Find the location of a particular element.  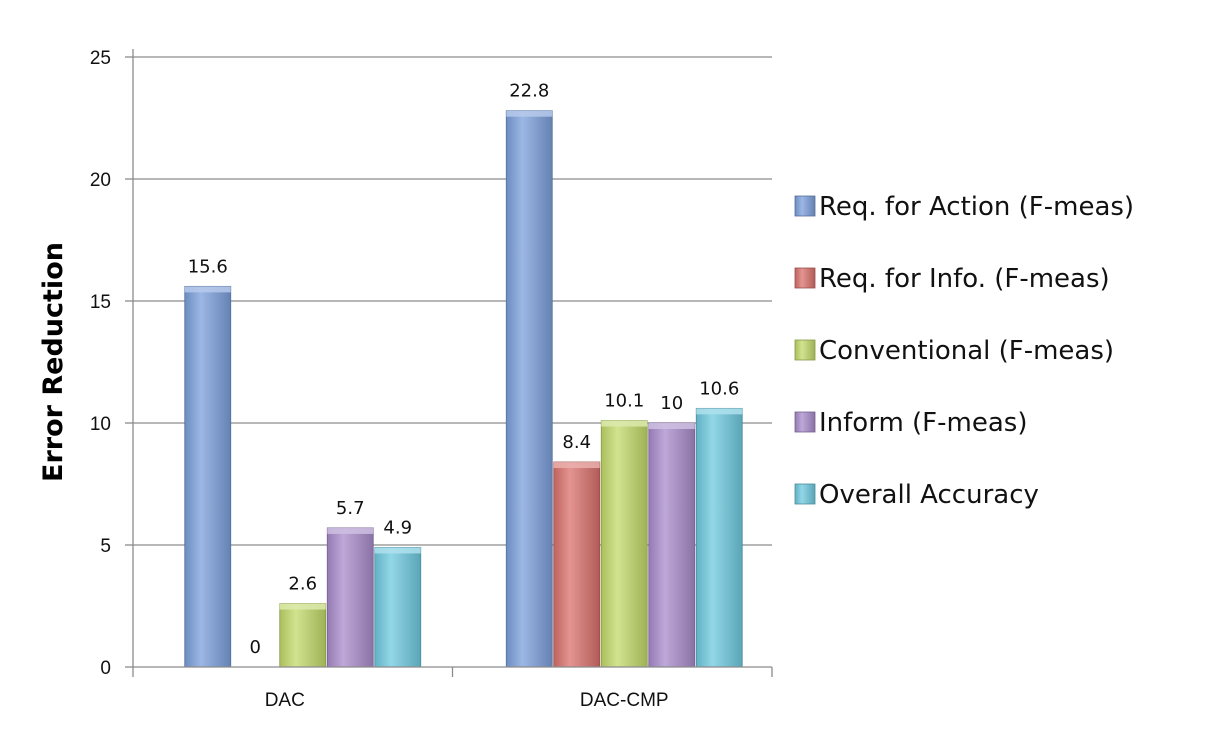

y-tick-label: 25 is located at coordinates (100, 58).